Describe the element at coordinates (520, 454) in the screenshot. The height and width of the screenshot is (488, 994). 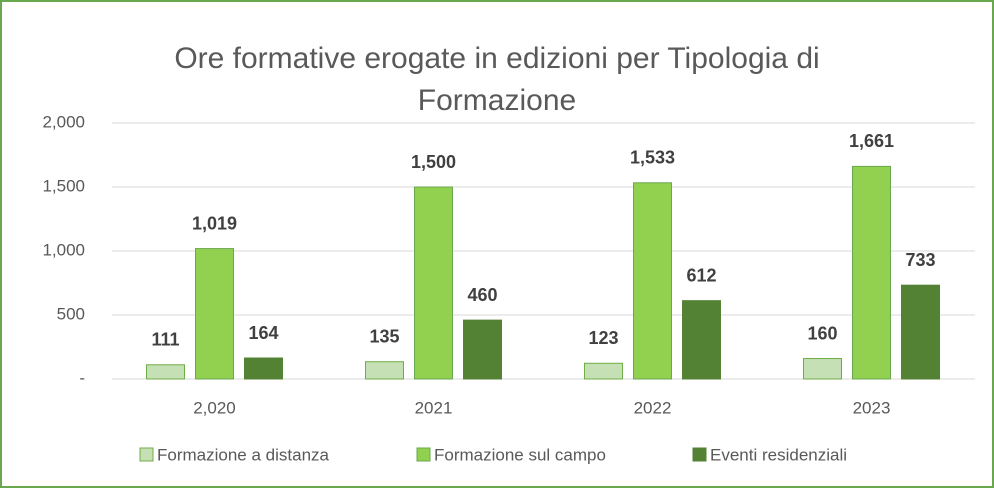
I see `legend-label: Formazione sul campo` at that location.